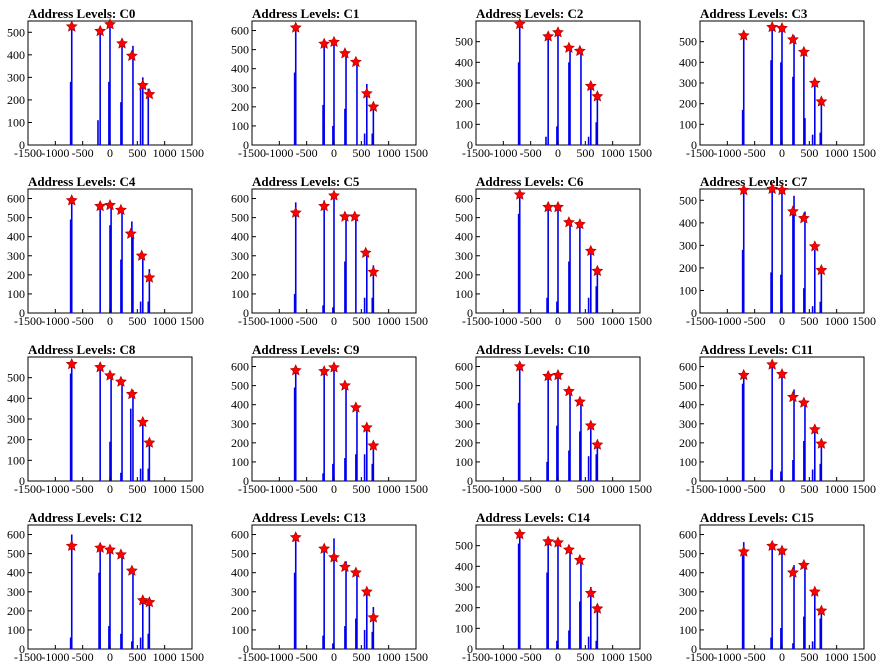  What do you see at coordinates (533, 517) in the screenshot?
I see `chart-title: Address Levels: C14` at bounding box center [533, 517].